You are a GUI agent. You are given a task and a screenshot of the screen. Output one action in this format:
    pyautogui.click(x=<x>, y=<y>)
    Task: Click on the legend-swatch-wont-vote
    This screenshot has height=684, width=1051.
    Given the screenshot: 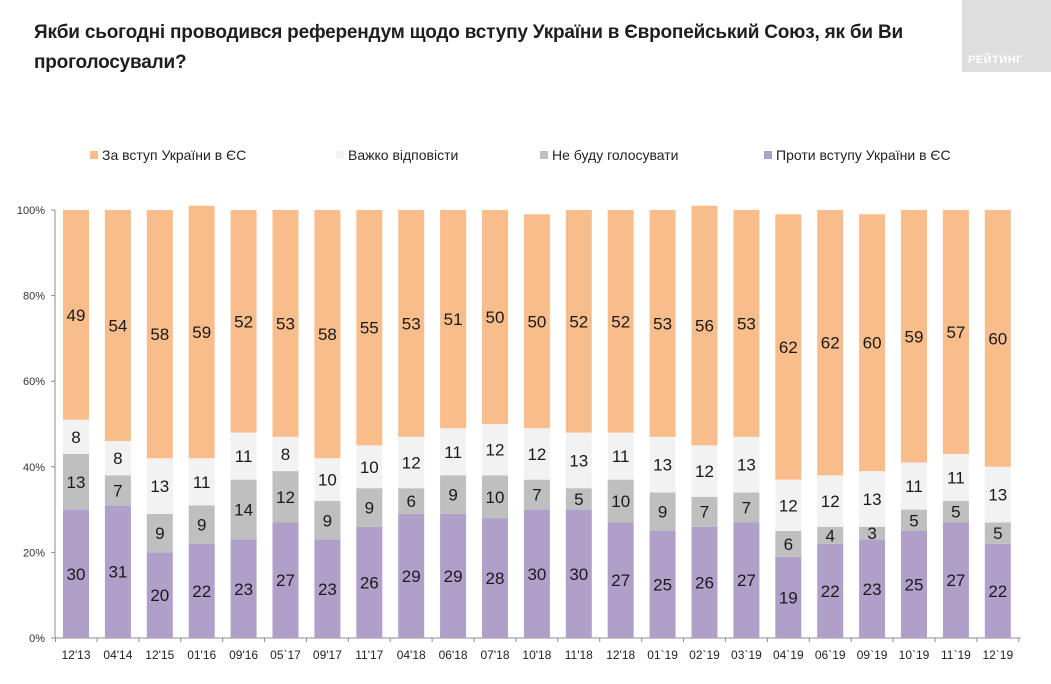 What is the action you would take?
    pyautogui.click(x=544, y=155)
    